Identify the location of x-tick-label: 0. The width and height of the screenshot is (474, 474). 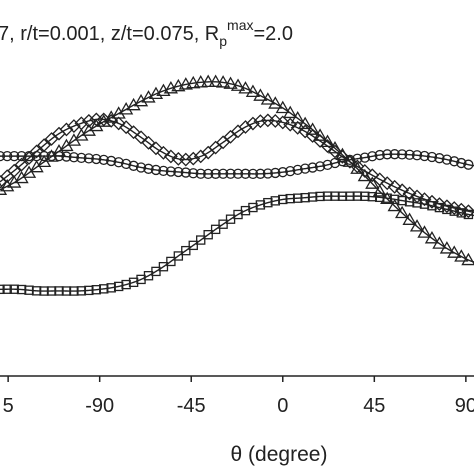
(282, 406).